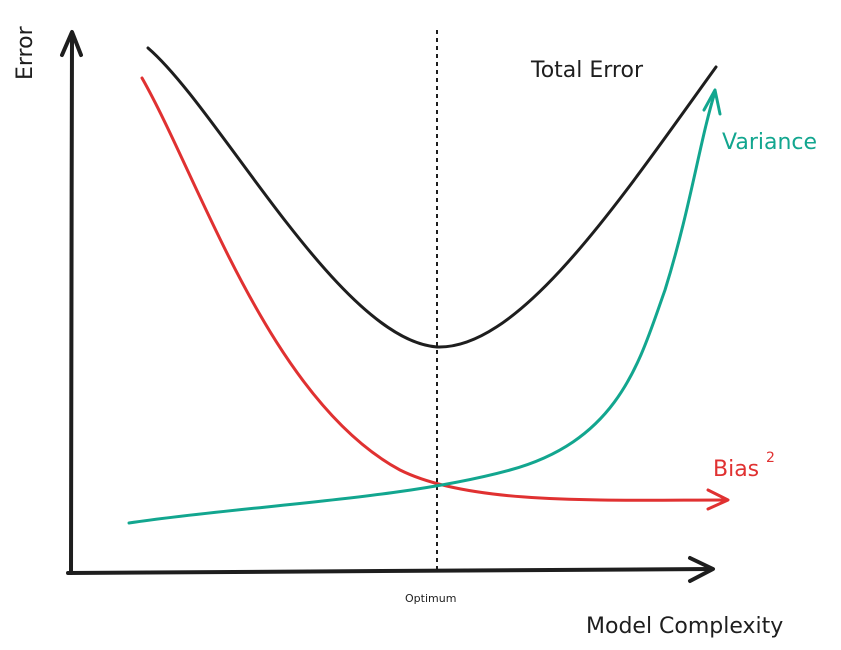  What do you see at coordinates (25, 52) in the screenshot?
I see `y-axis-label: Error` at bounding box center [25, 52].